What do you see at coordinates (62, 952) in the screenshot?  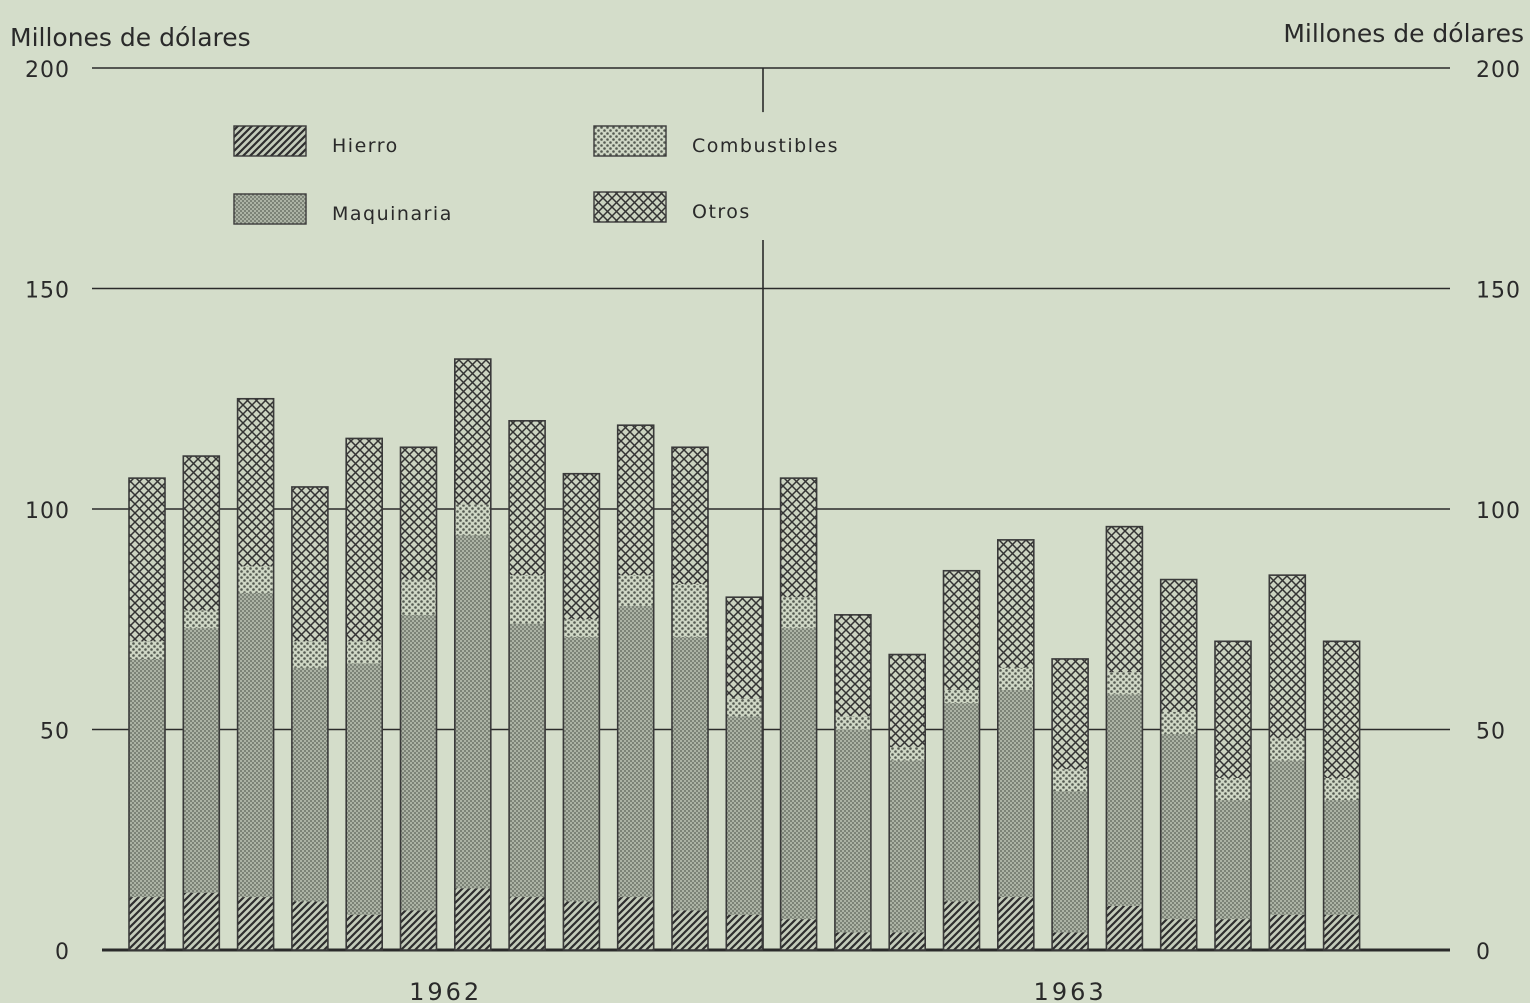 I see `y-tick-left-0: 0` at bounding box center [62, 952].